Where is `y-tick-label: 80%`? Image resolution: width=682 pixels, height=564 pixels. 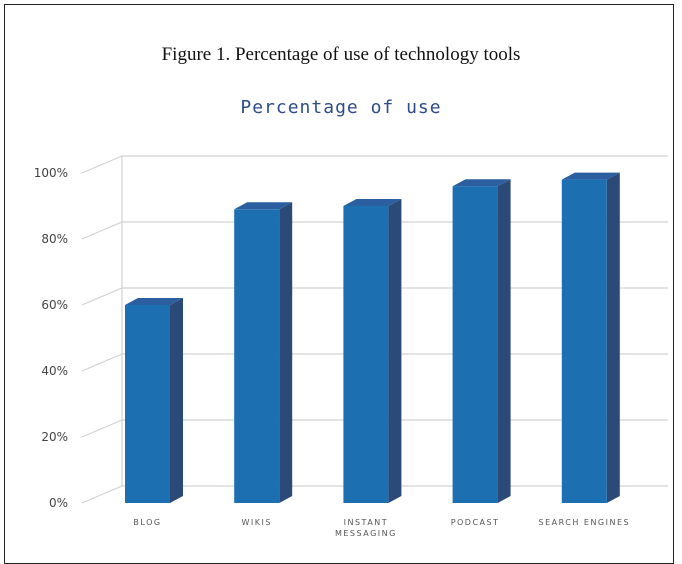
y-tick-label: 80% is located at coordinates (54, 239).